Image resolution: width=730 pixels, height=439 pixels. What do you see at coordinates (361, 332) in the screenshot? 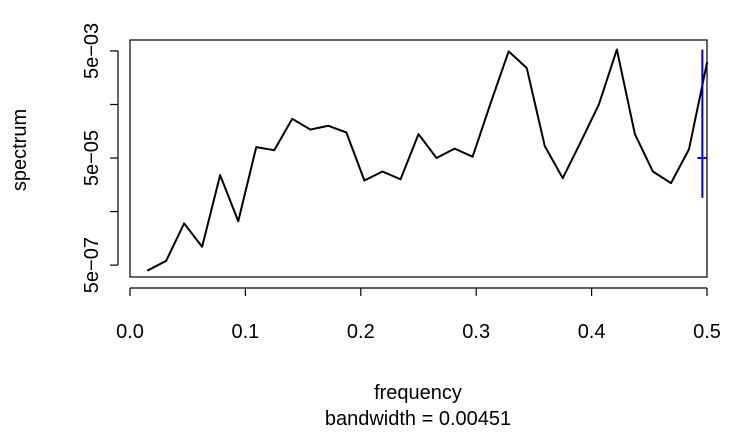
I see `x-tick-label: 0.2` at bounding box center [361, 332].